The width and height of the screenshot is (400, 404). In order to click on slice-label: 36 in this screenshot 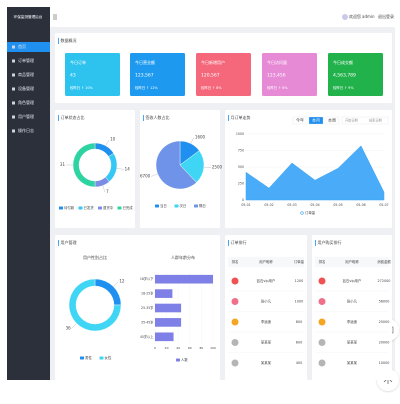, I will do `click(69, 327)`.